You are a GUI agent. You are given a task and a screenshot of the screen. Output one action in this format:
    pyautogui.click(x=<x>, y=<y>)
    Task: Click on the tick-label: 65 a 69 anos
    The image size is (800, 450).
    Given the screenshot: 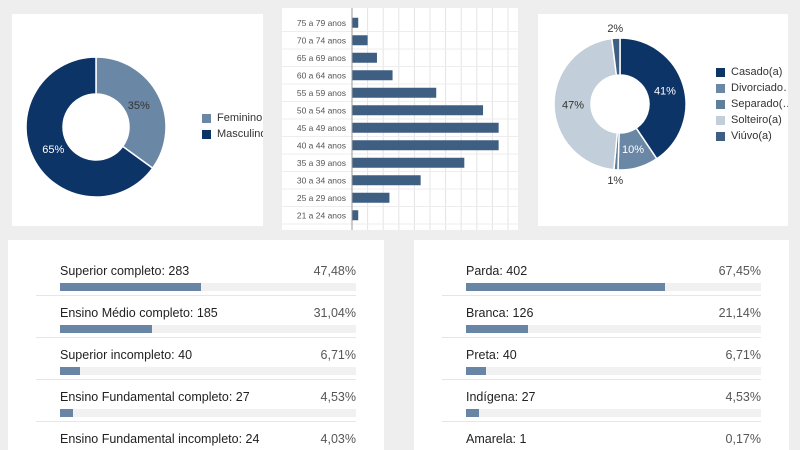 What is the action you would take?
    pyautogui.click(x=321, y=58)
    